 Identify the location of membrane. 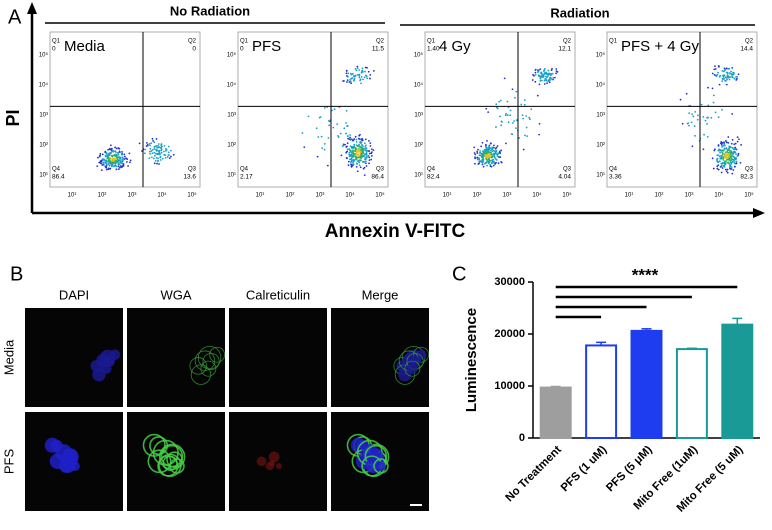
(201, 374).